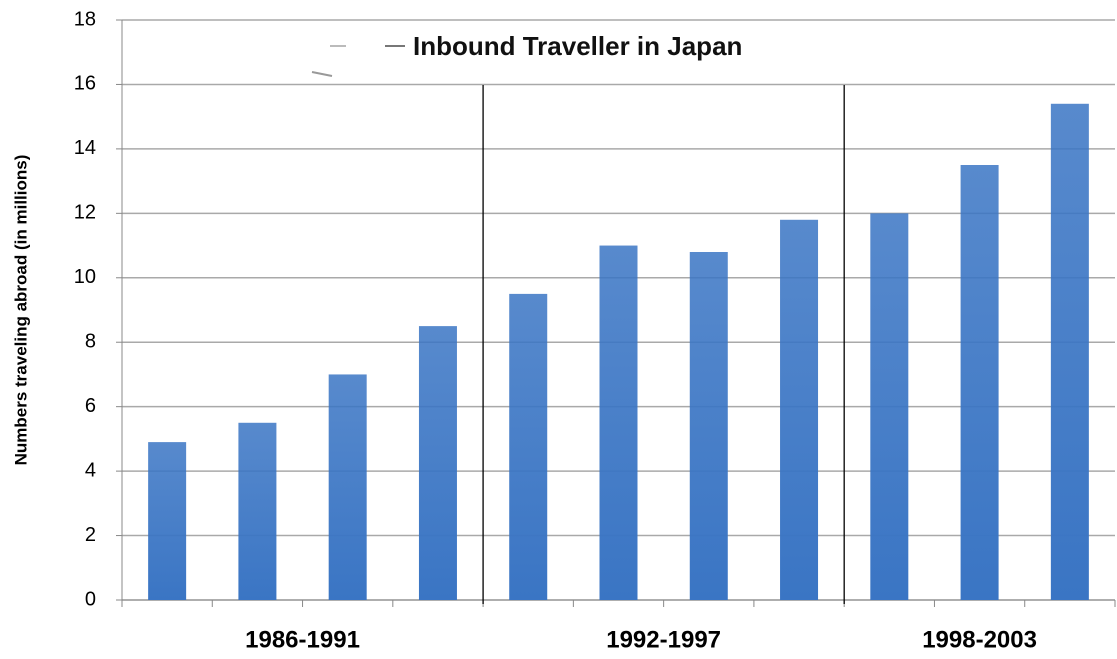 Image resolution: width=1117 pixels, height=659 pixels. What do you see at coordinates (90, 599) in the screenshot?
I see `y-tick-label: 0` at bounding box center [90, 599].